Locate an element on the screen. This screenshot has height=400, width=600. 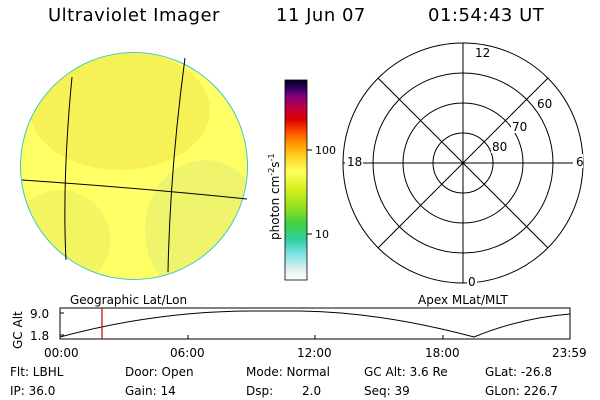
altitude-plot-frame is located at coordinates (315, 323).